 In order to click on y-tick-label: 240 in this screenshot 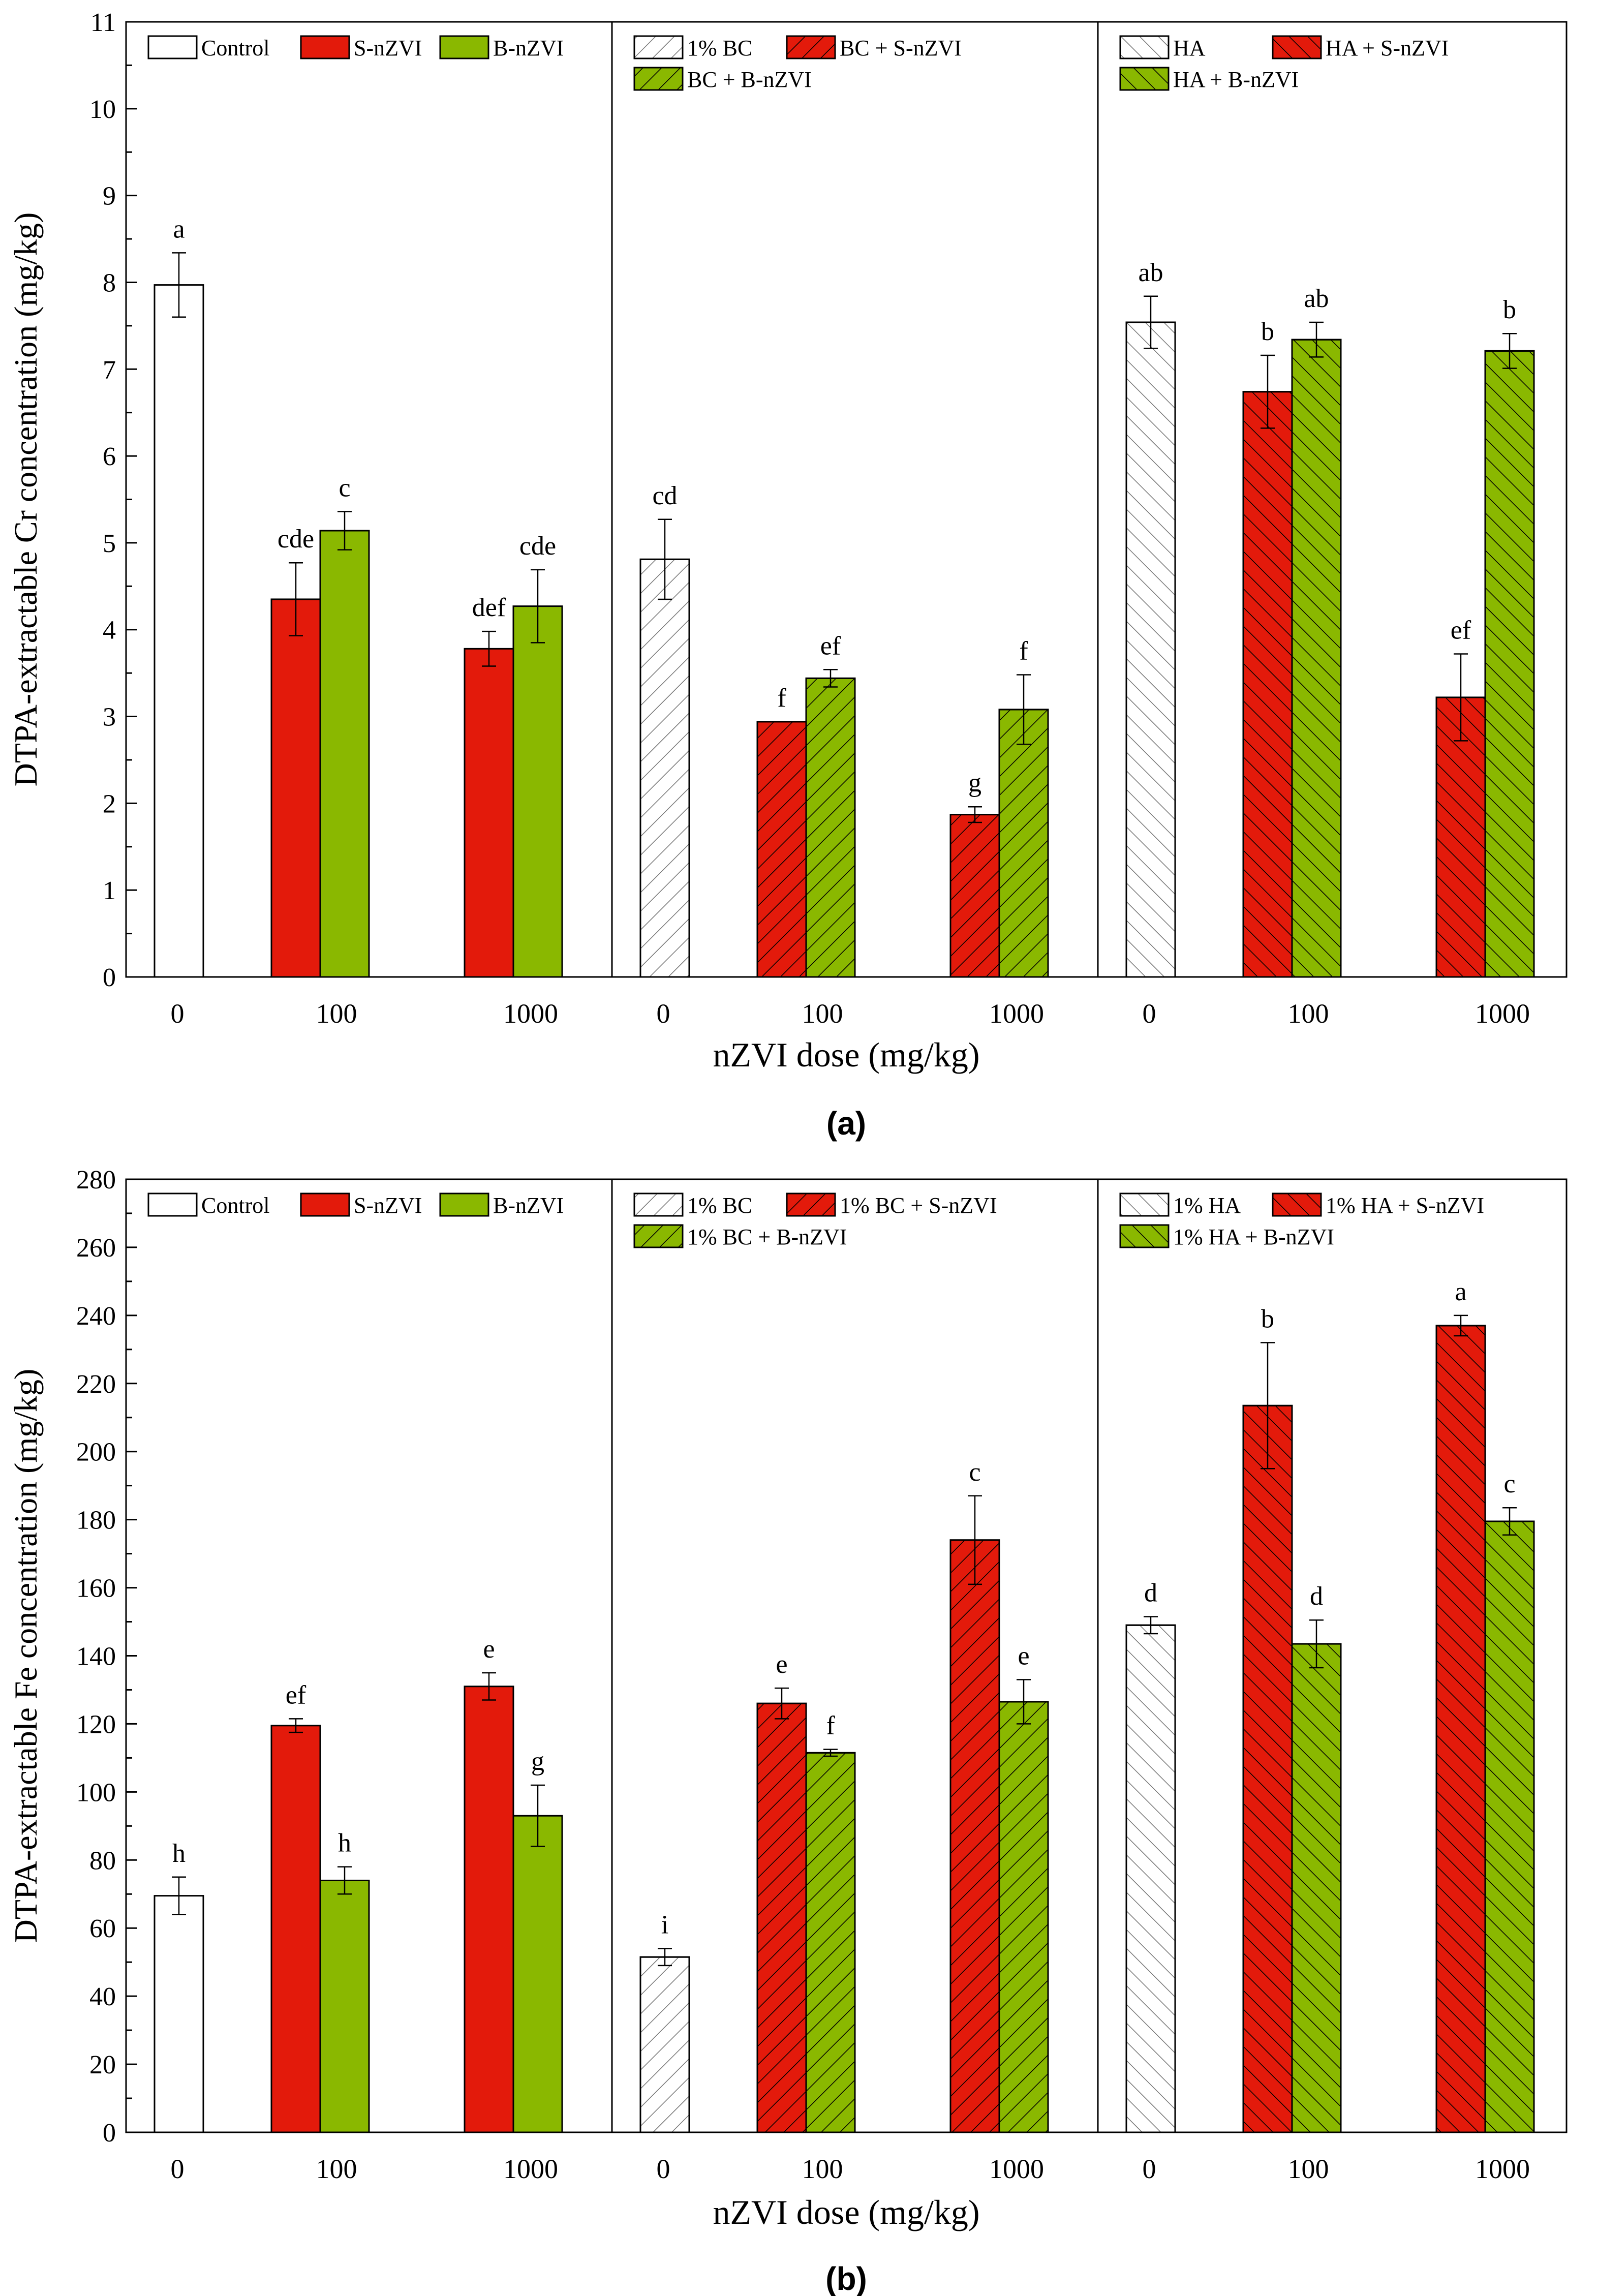, I will do `click(96, 1316)`.